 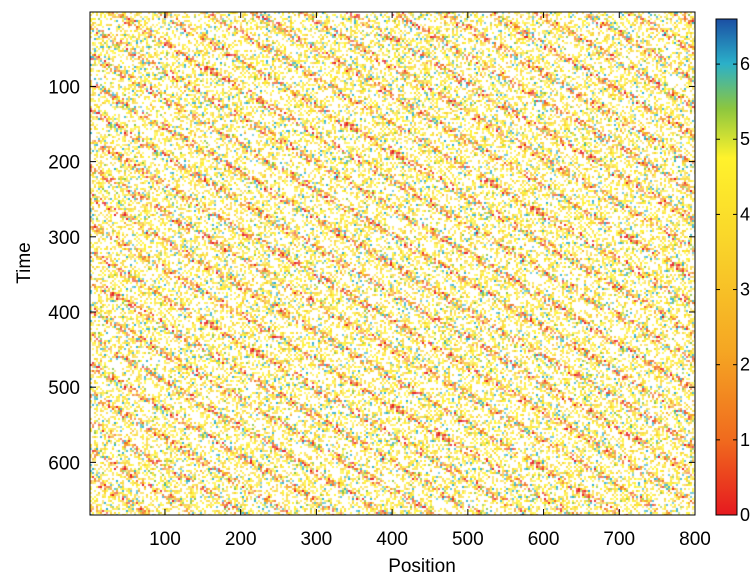 I want to click on x-tick-label: 600, so click(x=544, y=539).